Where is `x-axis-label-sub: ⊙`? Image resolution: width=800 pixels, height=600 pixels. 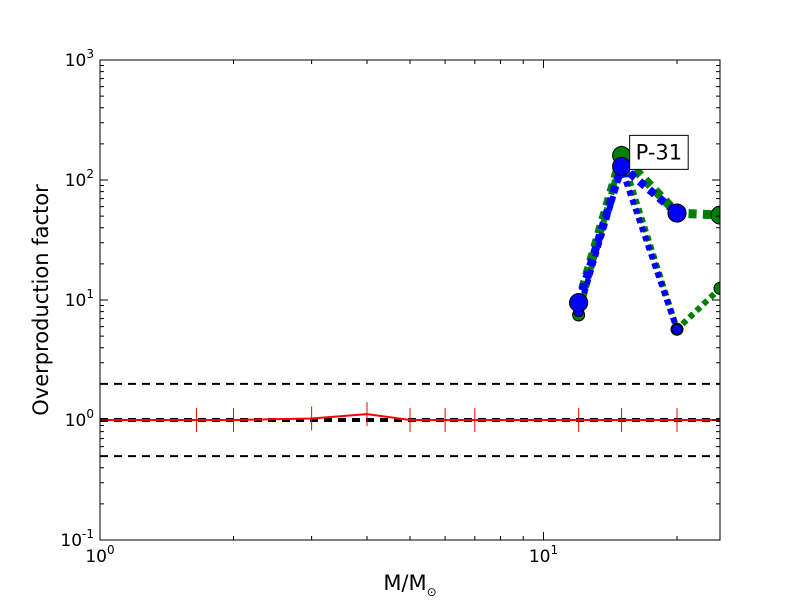 x-axis-label-sub: ⊙ is located at coordinates (432, 592).